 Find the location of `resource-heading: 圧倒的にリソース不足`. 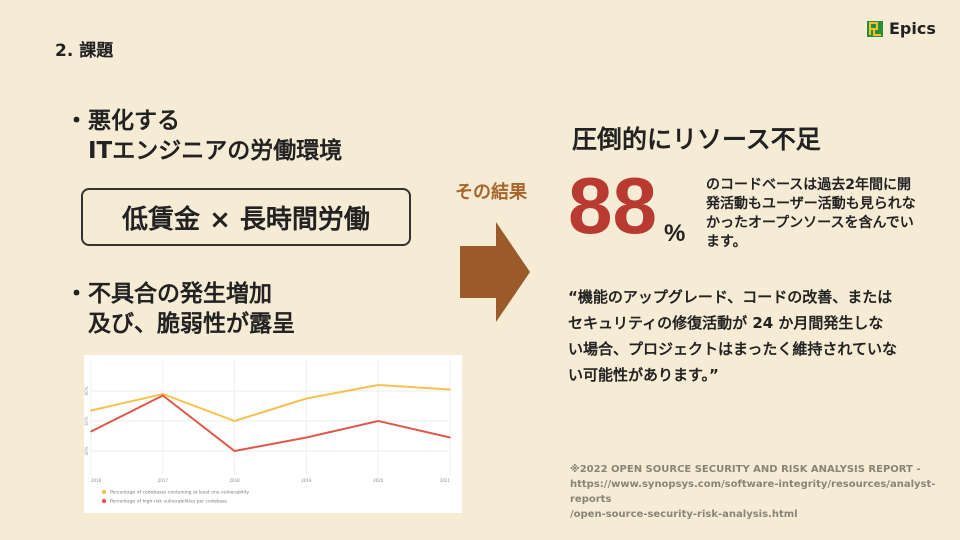

resource-heading: 圧倒的にリソース不足 is located at coordinates (696, 139).